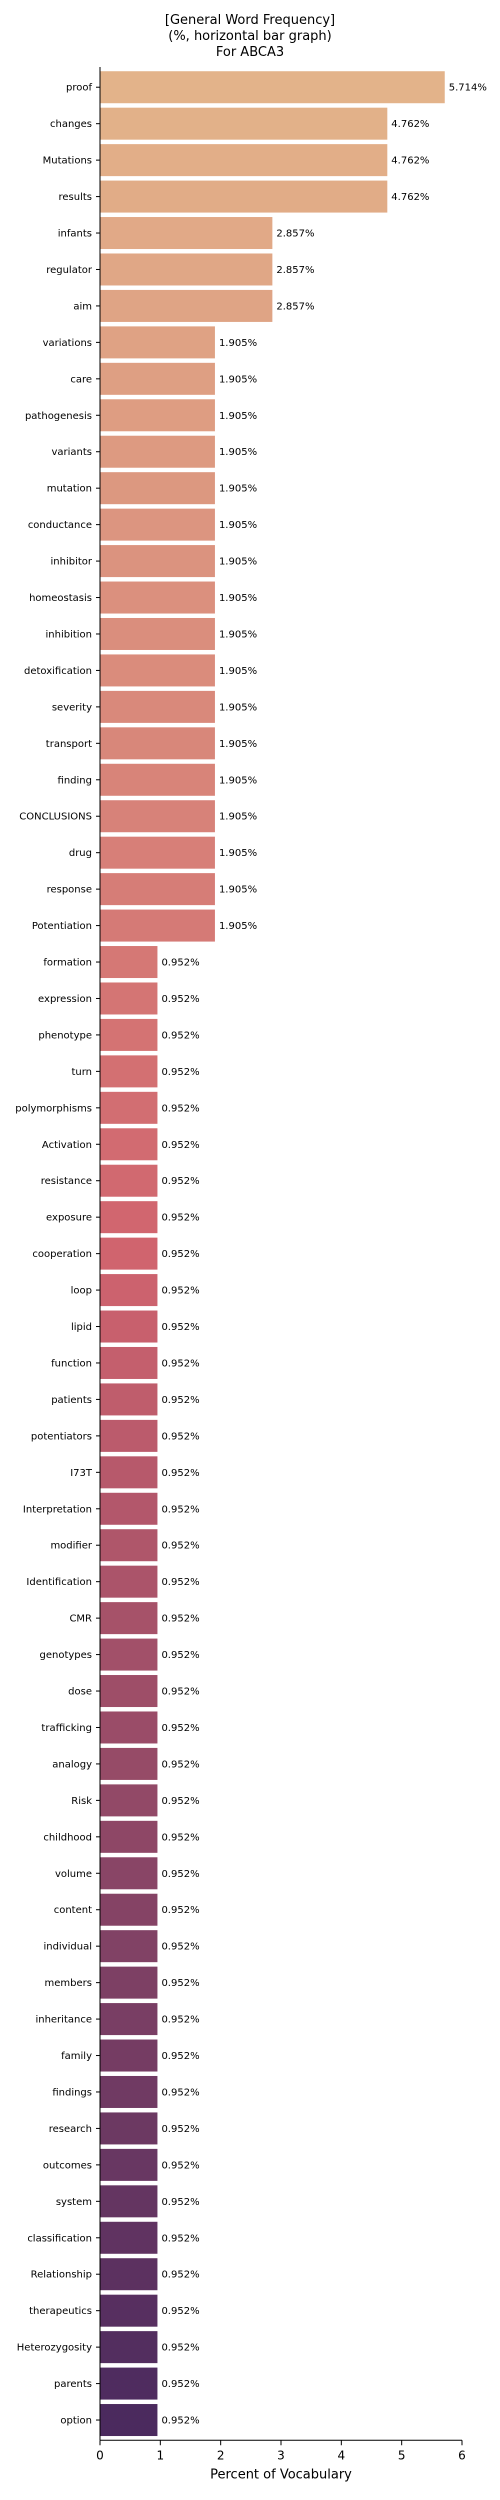 The width and height of the screenshot is (500, 2500). I want to click on y-tick-label: outcomes, so click(67, 2165).